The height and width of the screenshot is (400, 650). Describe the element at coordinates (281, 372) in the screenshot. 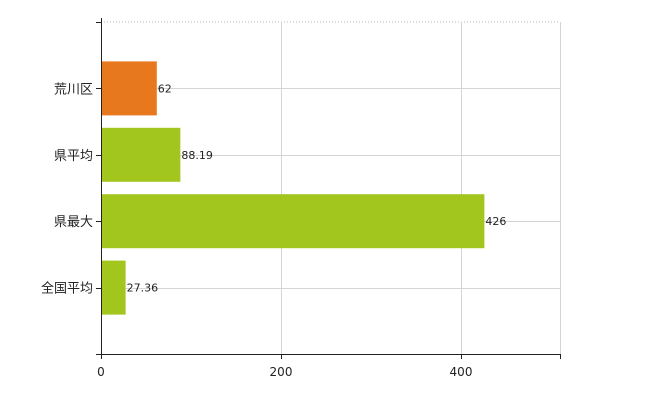

I see `x-tick-label: 200` at that location.